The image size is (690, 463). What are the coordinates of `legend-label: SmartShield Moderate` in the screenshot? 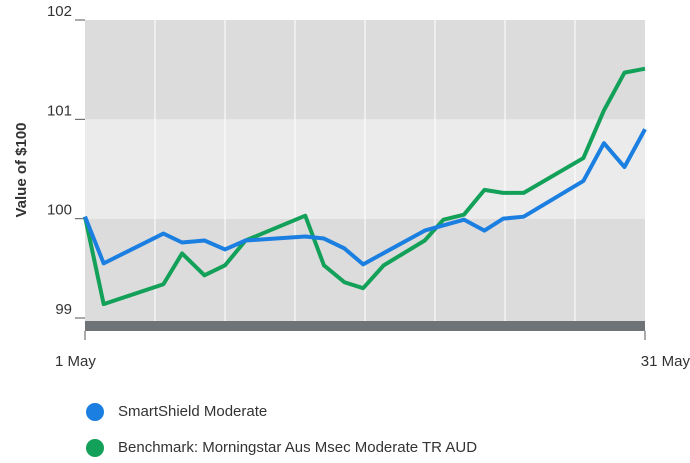 It's located at (192, 411).